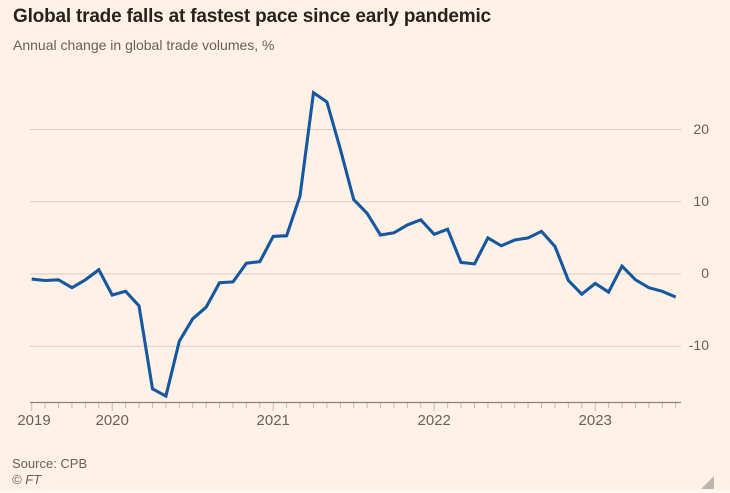  What do you see at coordinates (707, 482) in the screenshot?
I see `resize-handle-icon` at bounding box center [707, 482].